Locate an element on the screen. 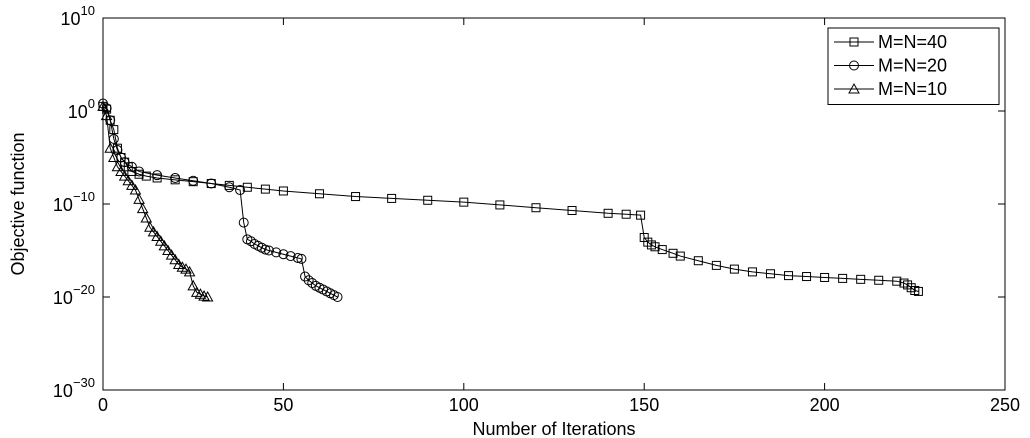 The width and height of the screenshot is (1030, 438). y-tick-label: 10−20 is located at coordinates (74, 295).